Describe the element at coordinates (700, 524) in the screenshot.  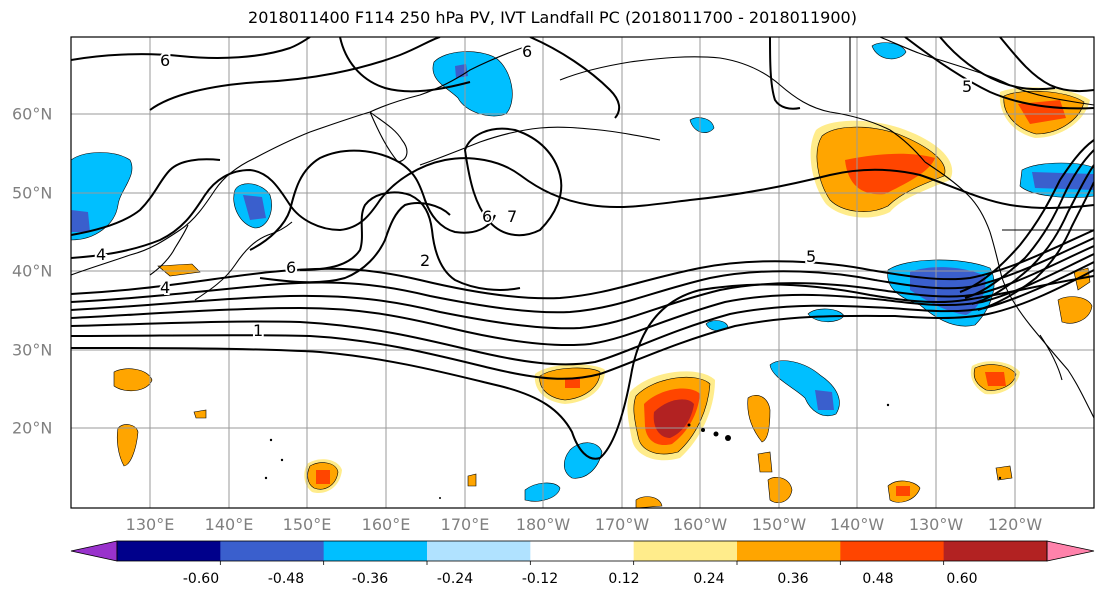
I see `lon-label: 160°W` at that location.